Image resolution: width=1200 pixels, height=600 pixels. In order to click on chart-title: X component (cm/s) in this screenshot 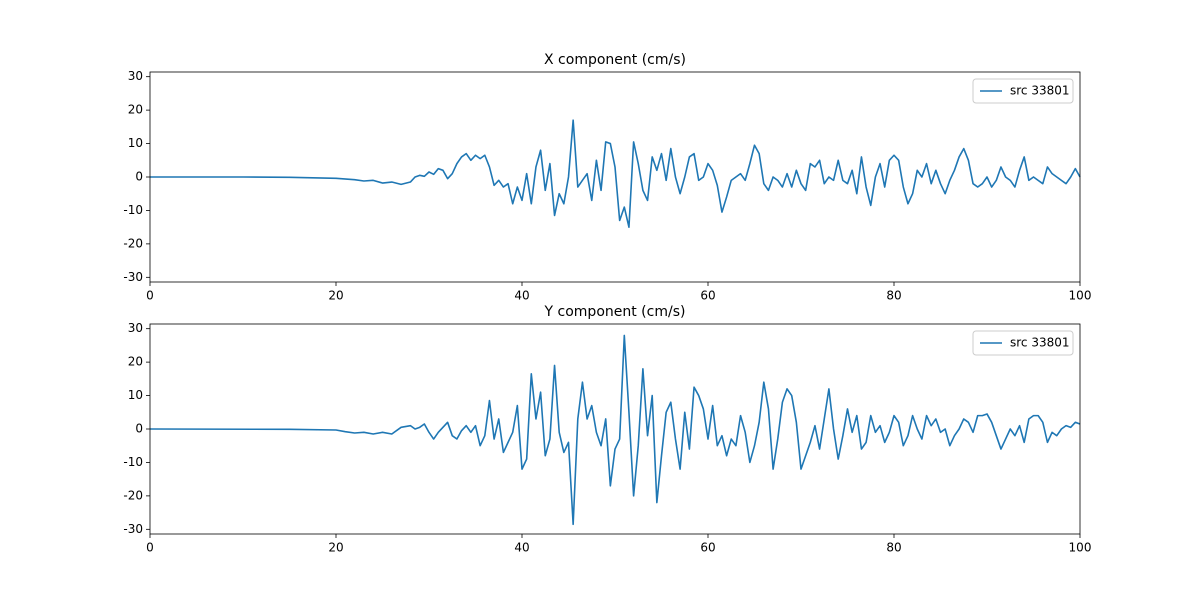, I will do `click(615, 60)`.